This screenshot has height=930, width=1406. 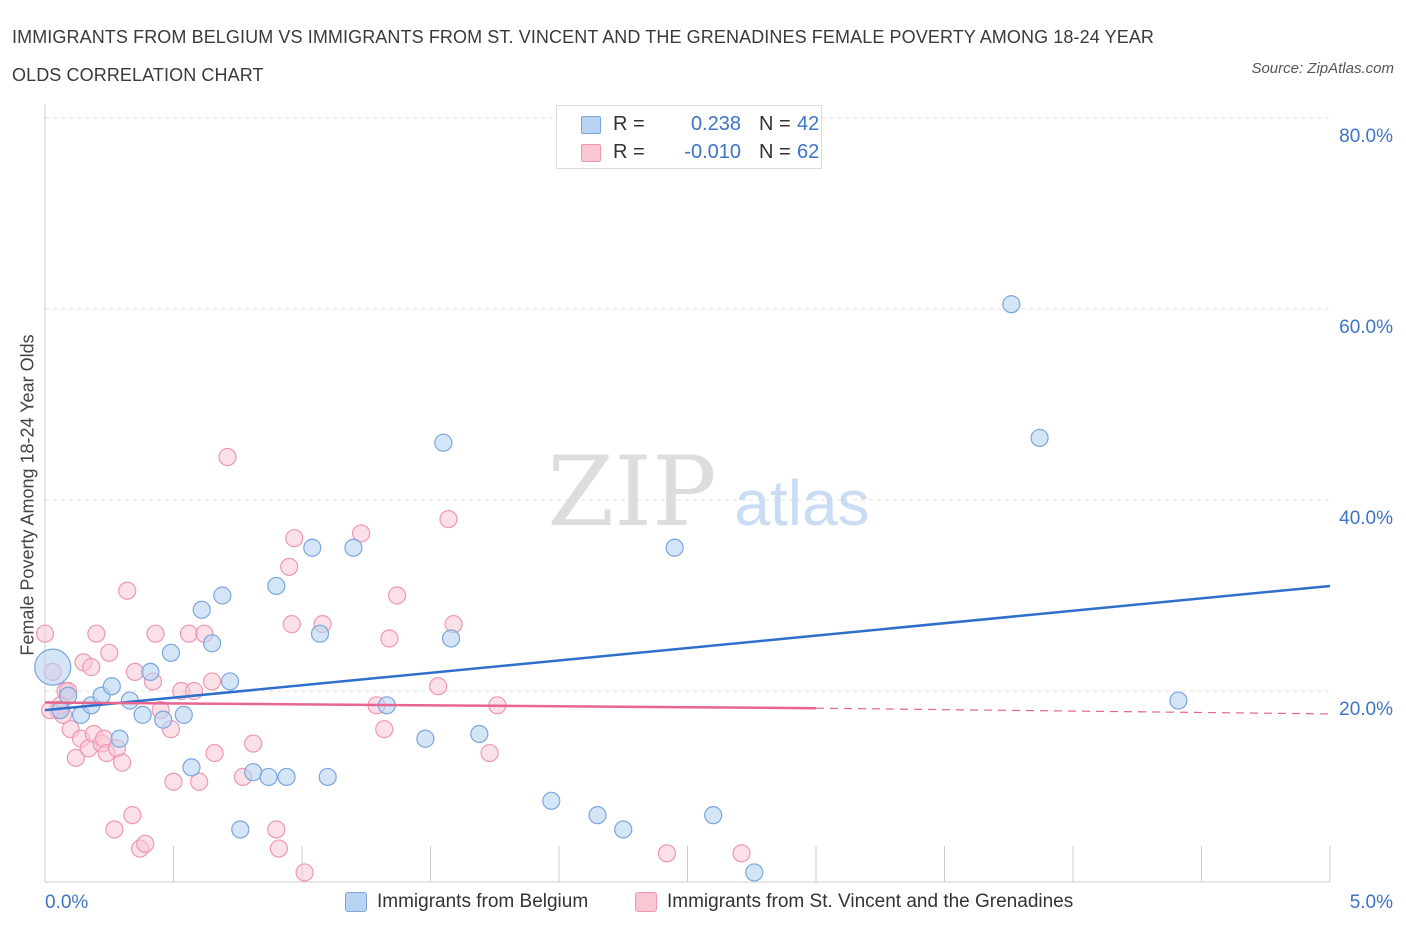 What do you see at coordinates (712, 152) in the screenshot?
I see `legend-r-value-stvincent: -0.010` at bounding box center [712, 152].